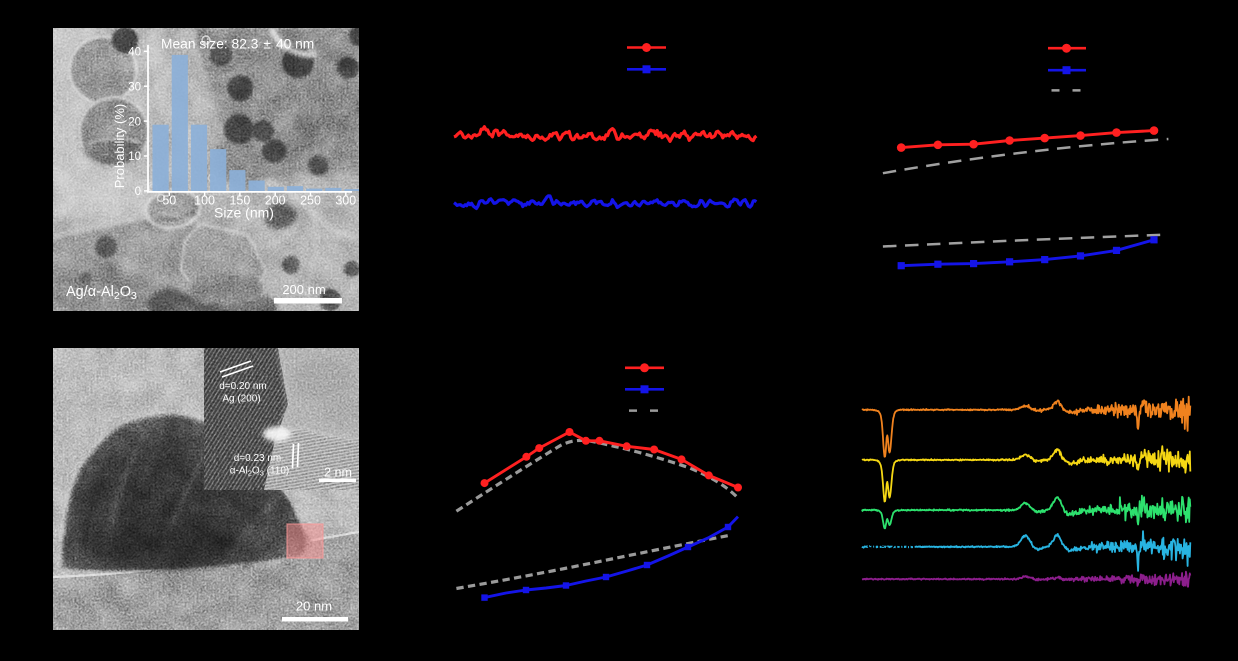 This screenshot has height=661, width=1238. What do you see at coordinates (169, 201) in the screenshot?
I see `svg-text: 50` at bounding box center [169, 201].